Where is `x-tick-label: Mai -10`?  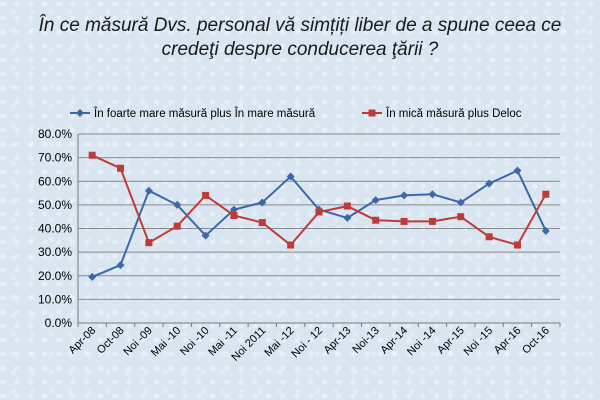 x-tick-label: Mai -10 is located at coordinates (166, 342).